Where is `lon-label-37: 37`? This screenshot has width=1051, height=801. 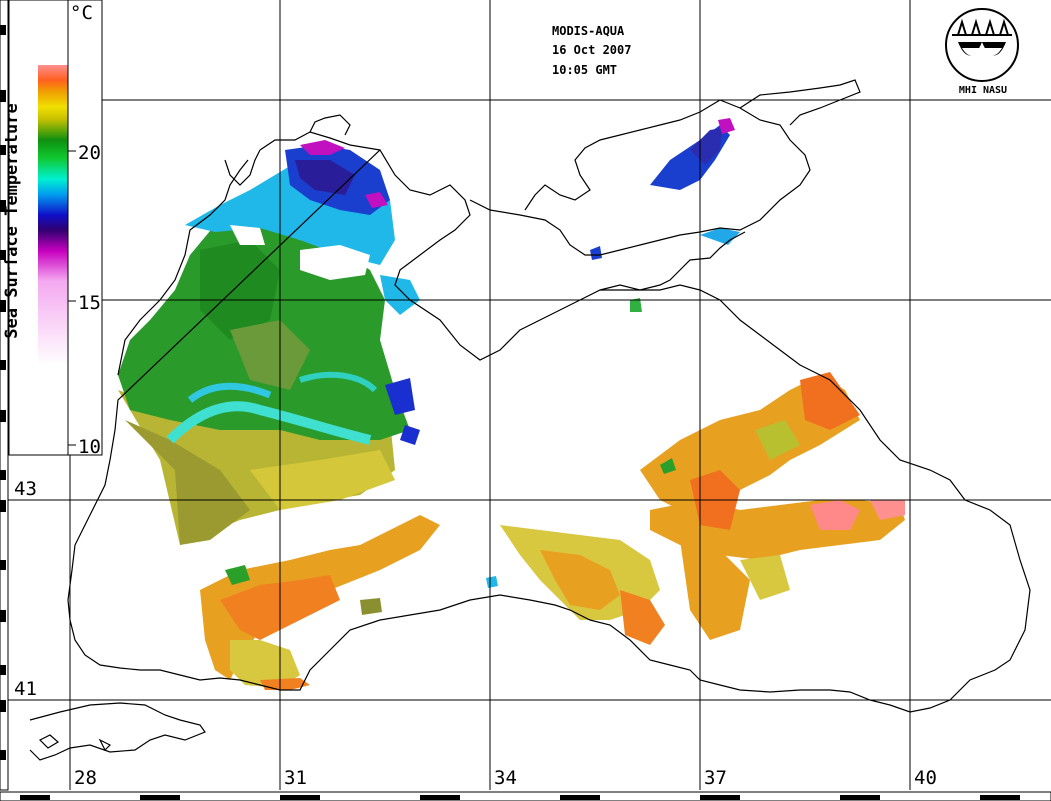 lon-label-37: 37 is located at coordinates (715, 778).